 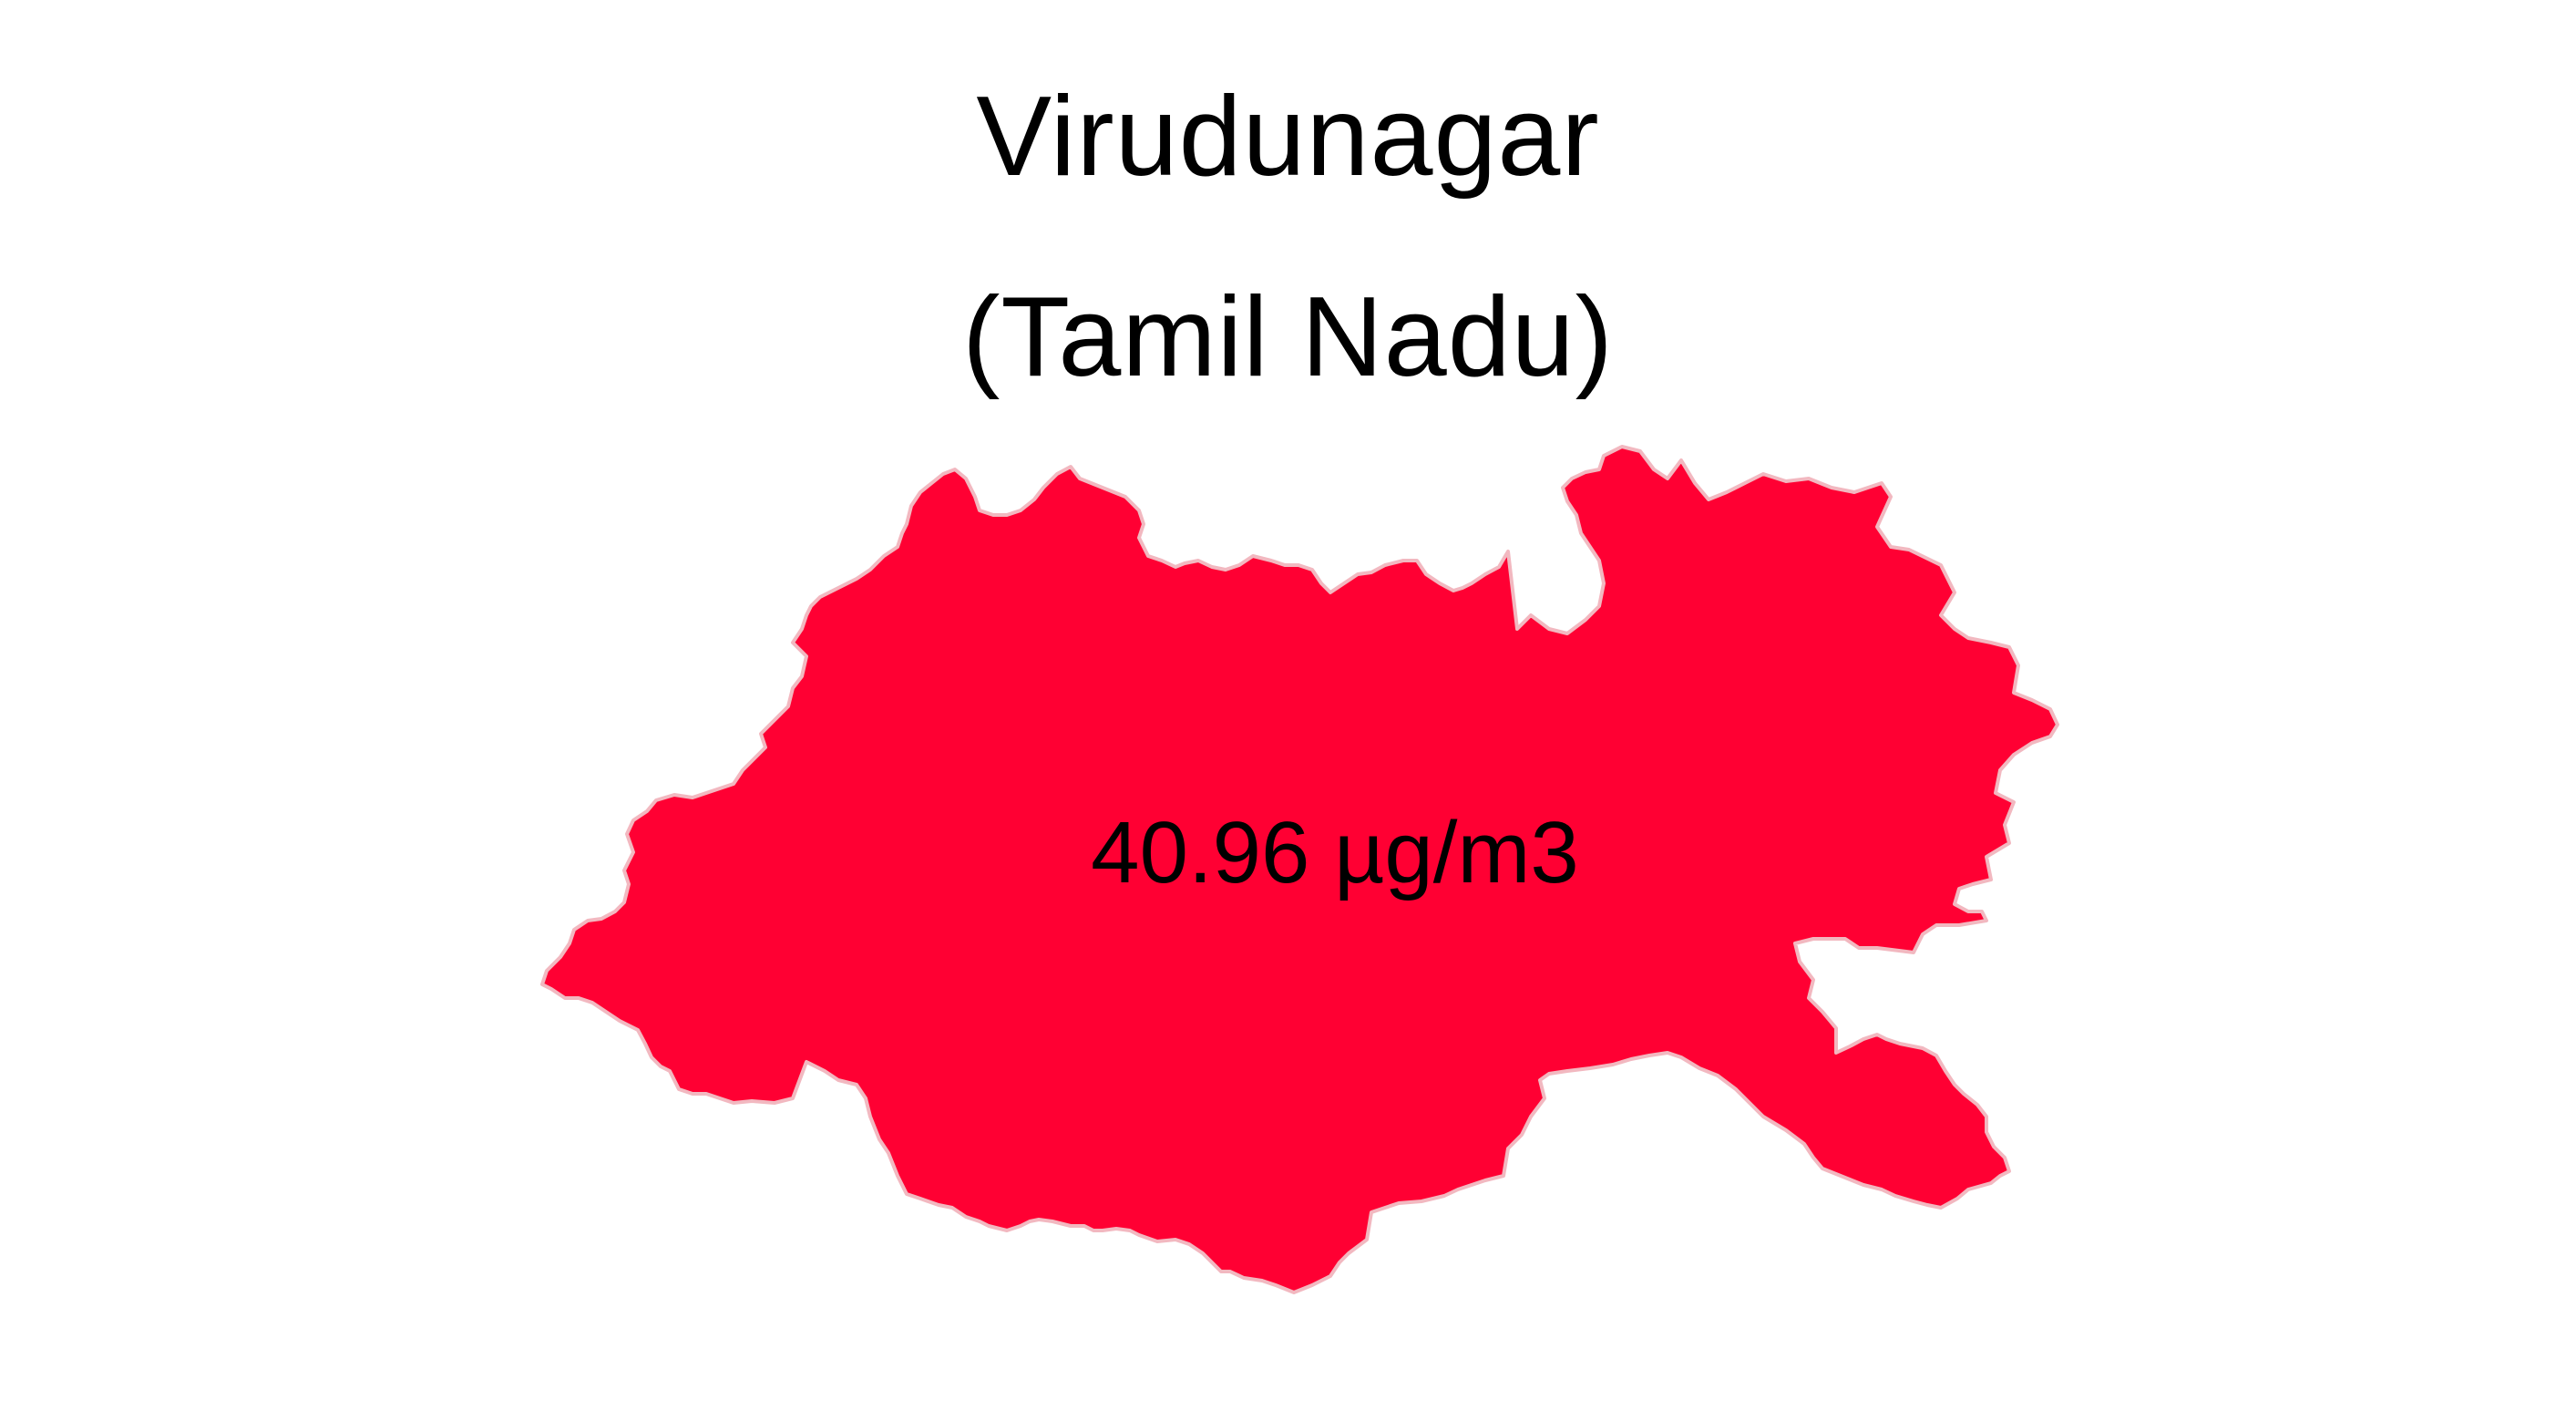 What do you see at coordinates (1288, 137) in the screenshot?
I see `title-district-name: Virudunagar` at bounding box center [1288, 137].